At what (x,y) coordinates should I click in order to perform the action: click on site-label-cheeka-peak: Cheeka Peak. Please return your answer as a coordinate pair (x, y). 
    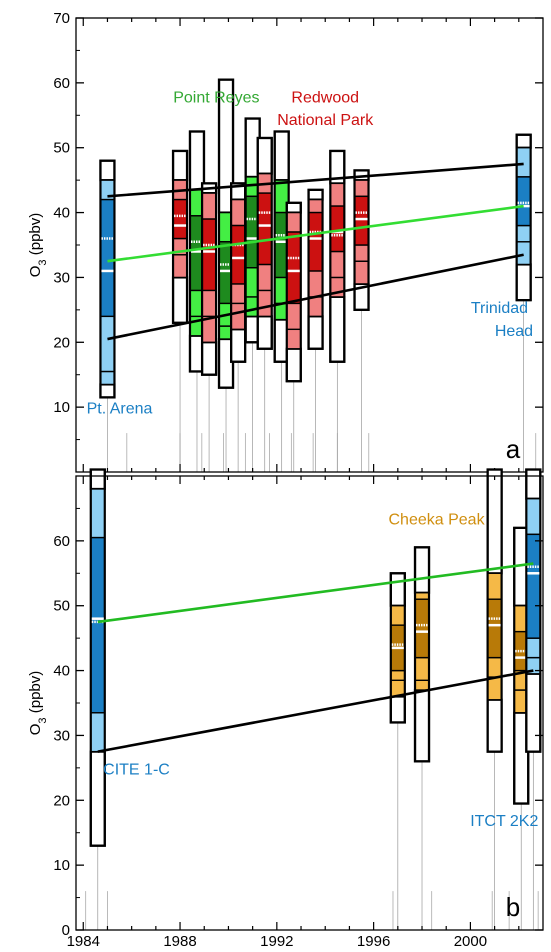
    Looking at the image, I should click on (437, 520).